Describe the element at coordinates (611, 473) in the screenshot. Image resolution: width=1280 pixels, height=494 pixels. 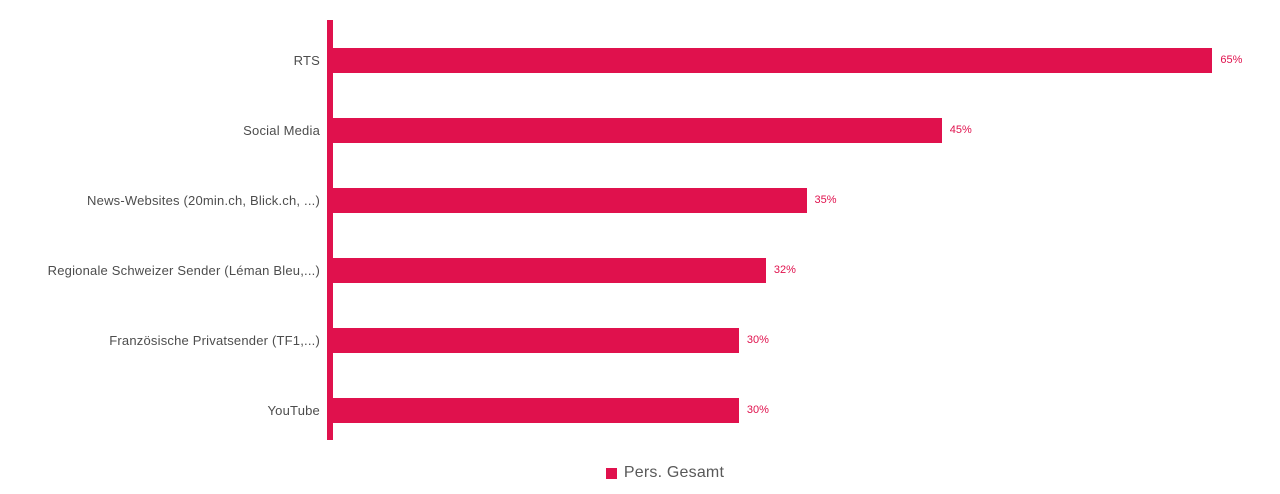
I see `legend-marker-square` at that location.